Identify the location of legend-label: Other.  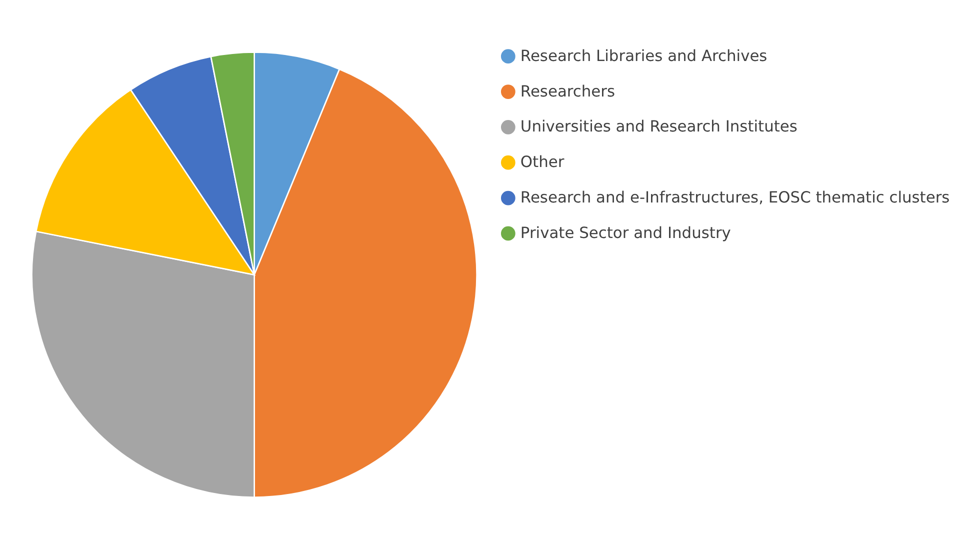
(542, 162).